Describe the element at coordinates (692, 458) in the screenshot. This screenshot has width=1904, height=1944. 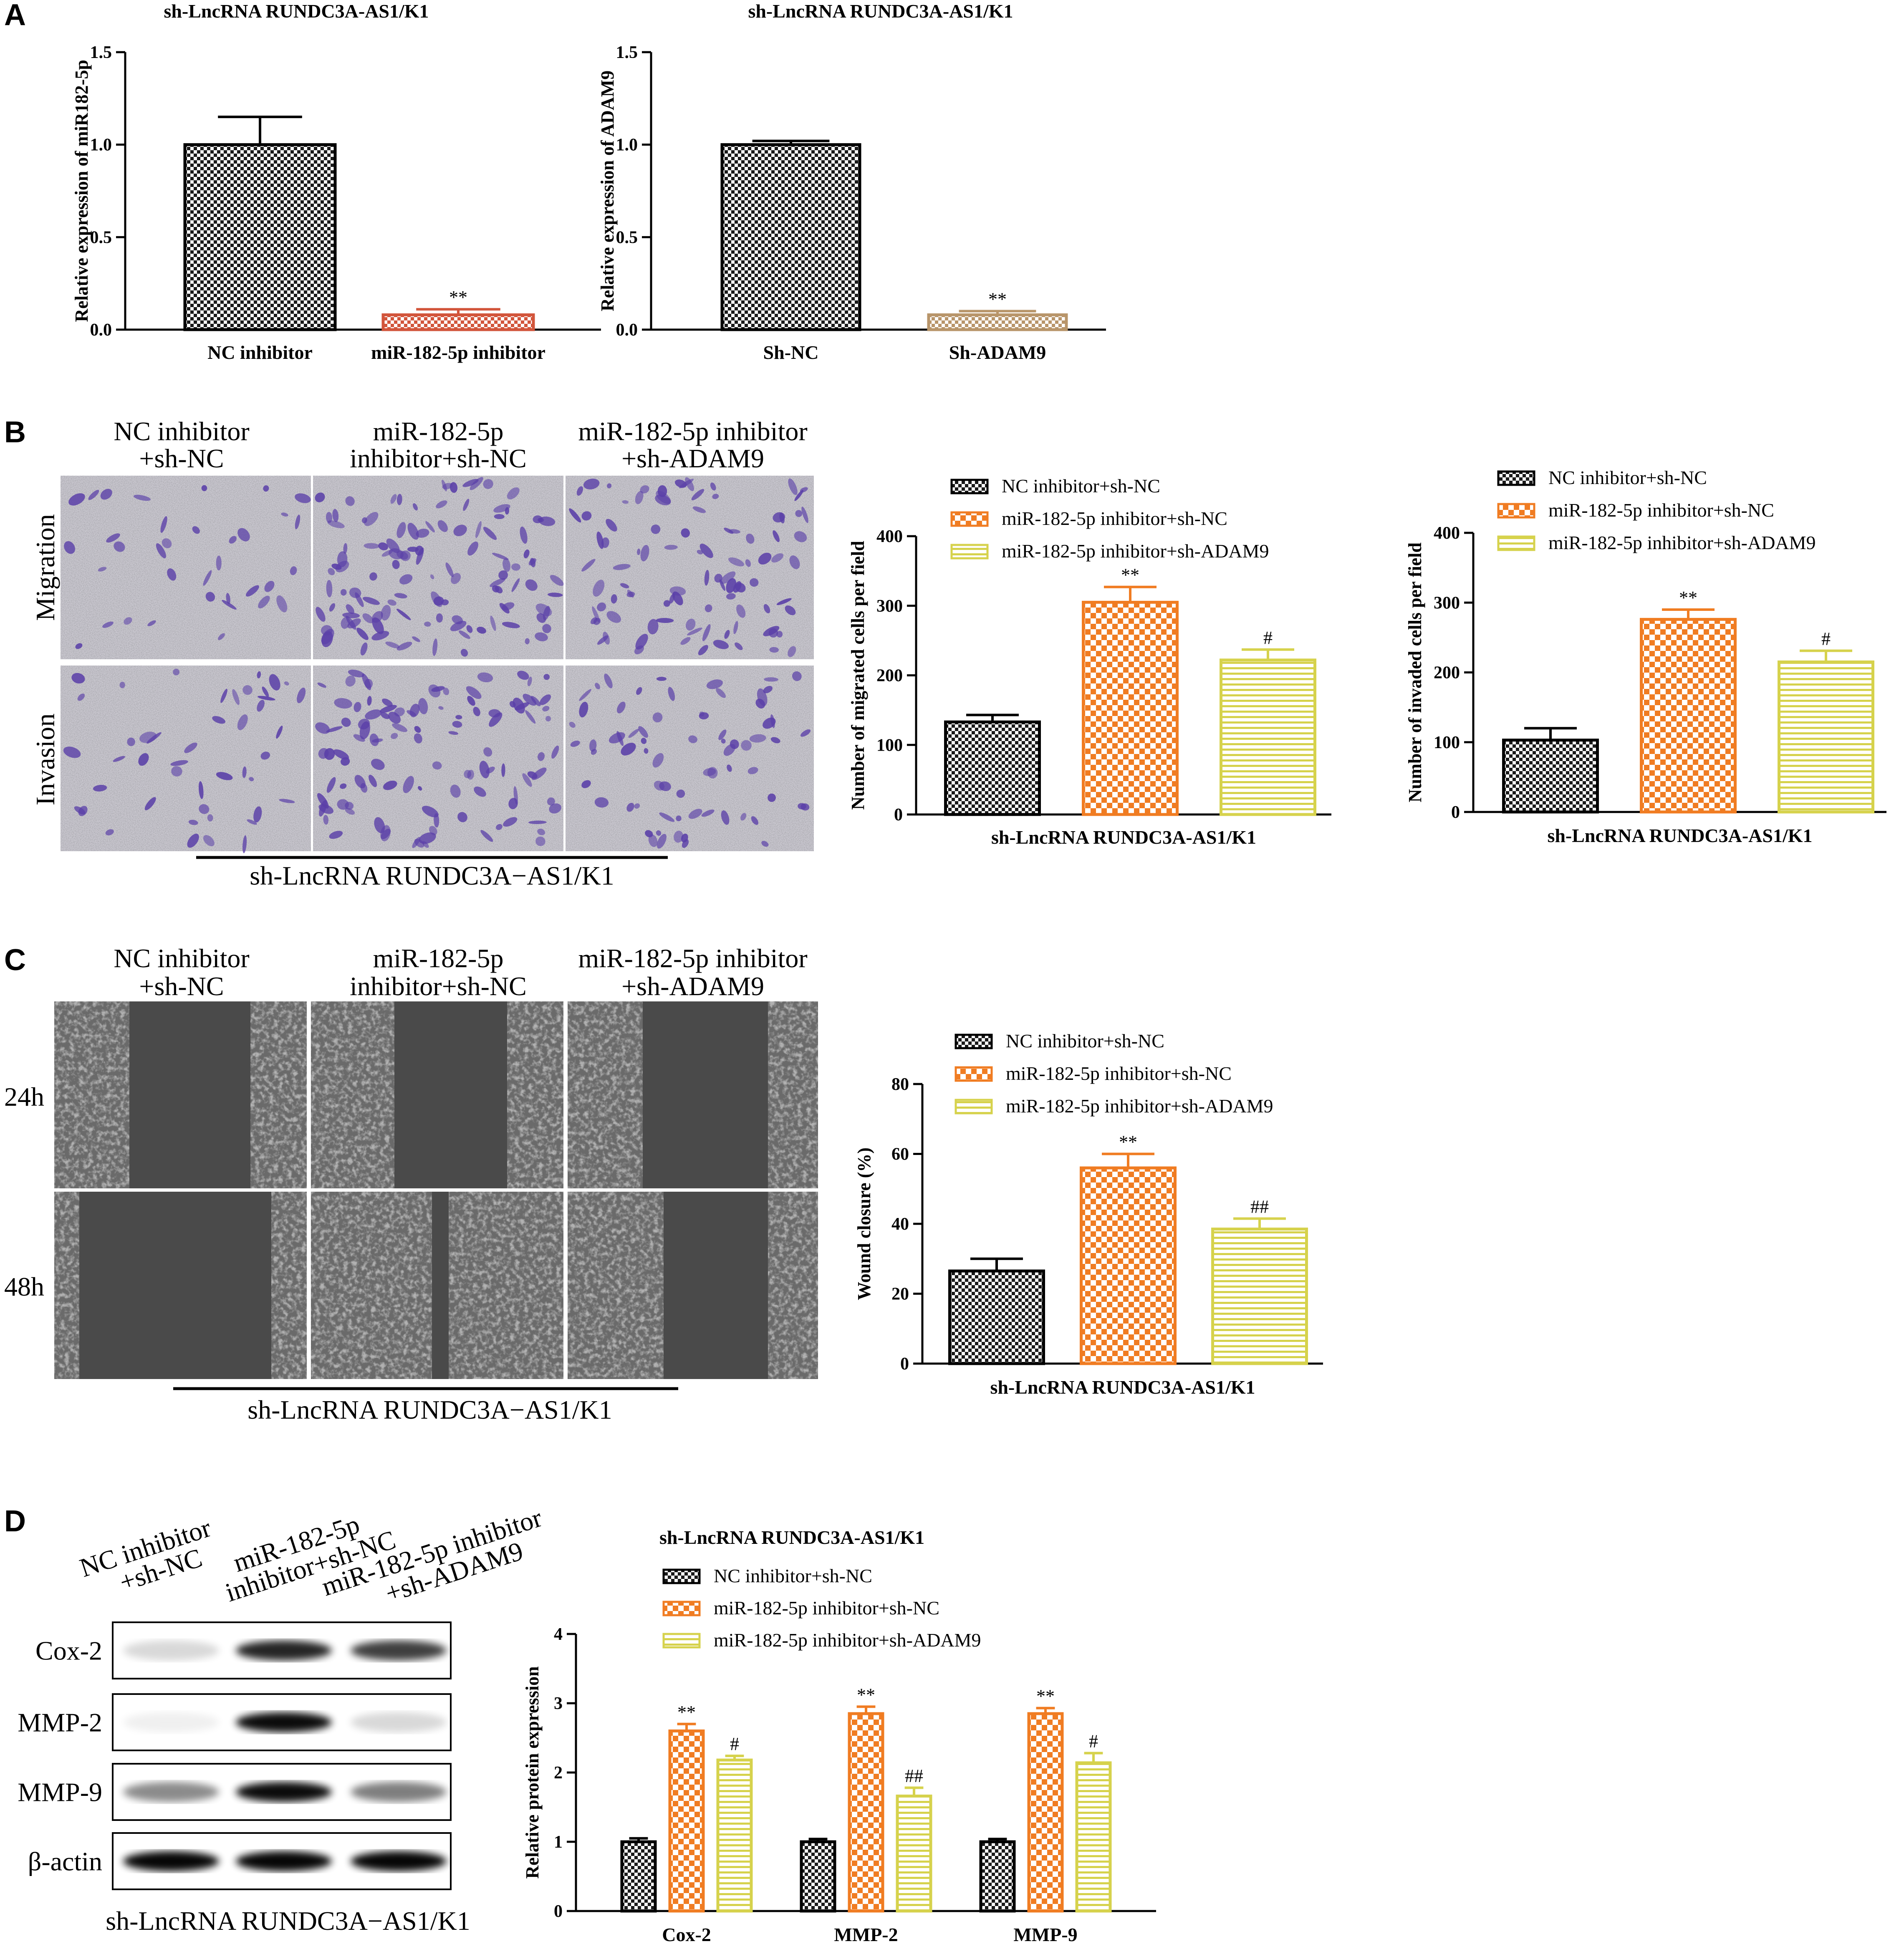
I see `col-label-3-line-2: +sh-ADAM9` at that location.